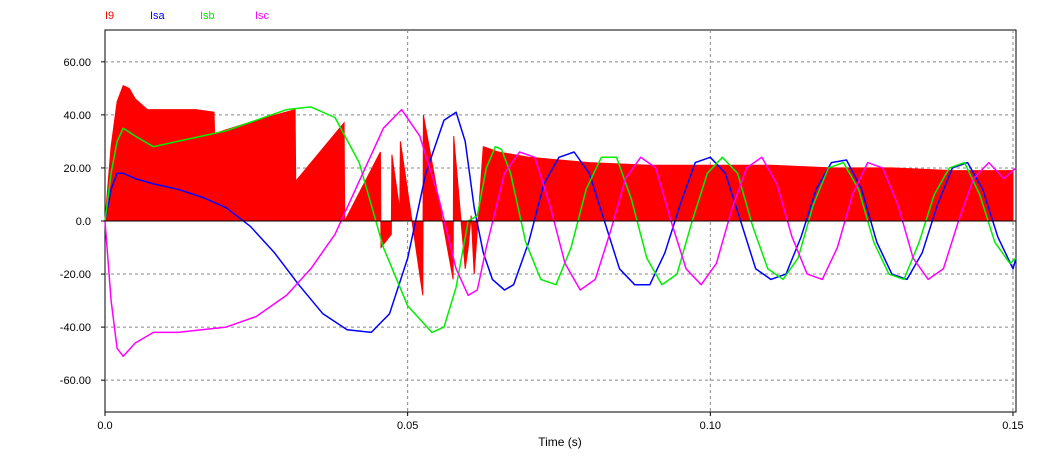  I want to click on y-tick-label: -60.00, so click(75, 381).